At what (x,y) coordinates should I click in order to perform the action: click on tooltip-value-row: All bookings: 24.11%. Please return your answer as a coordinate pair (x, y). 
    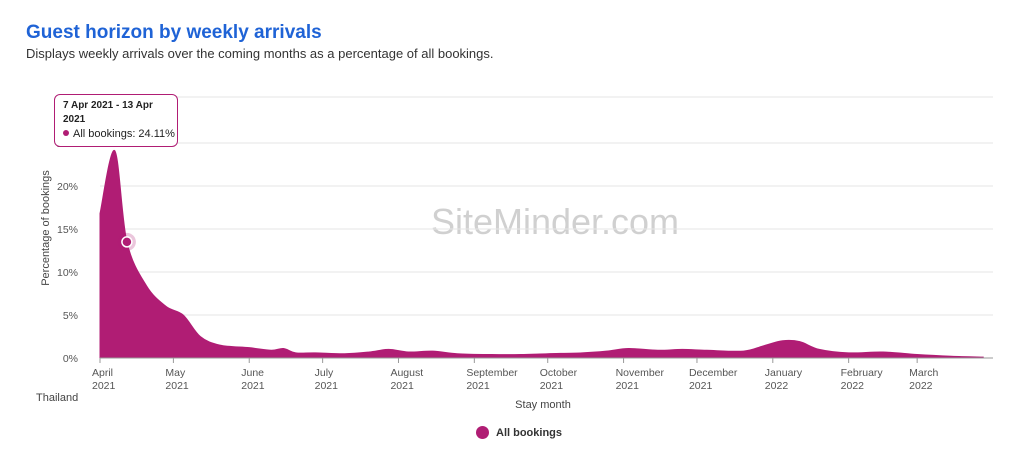
    Looking at the image, I should click on (119, 134).